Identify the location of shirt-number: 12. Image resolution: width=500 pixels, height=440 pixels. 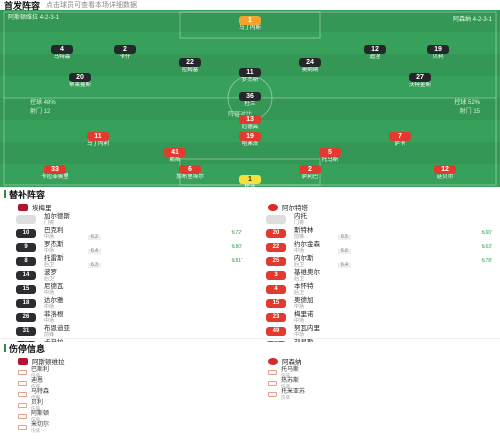
(375, 49).